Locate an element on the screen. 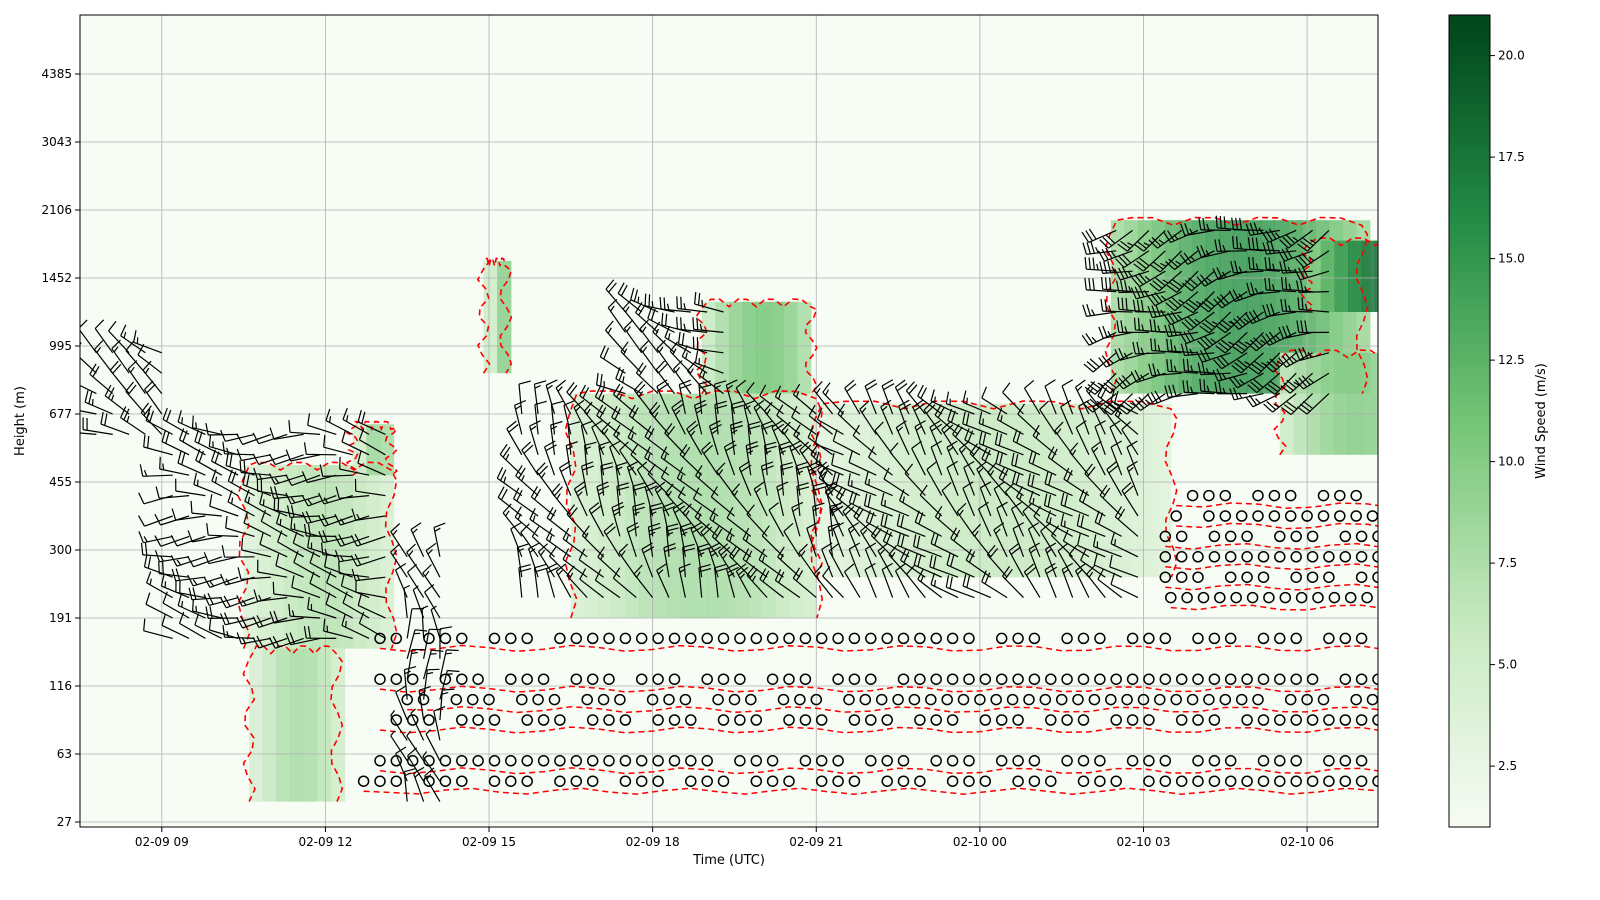 This screenshot has width=1600, height=900. contour-path is located at coordinates (1325, 402).